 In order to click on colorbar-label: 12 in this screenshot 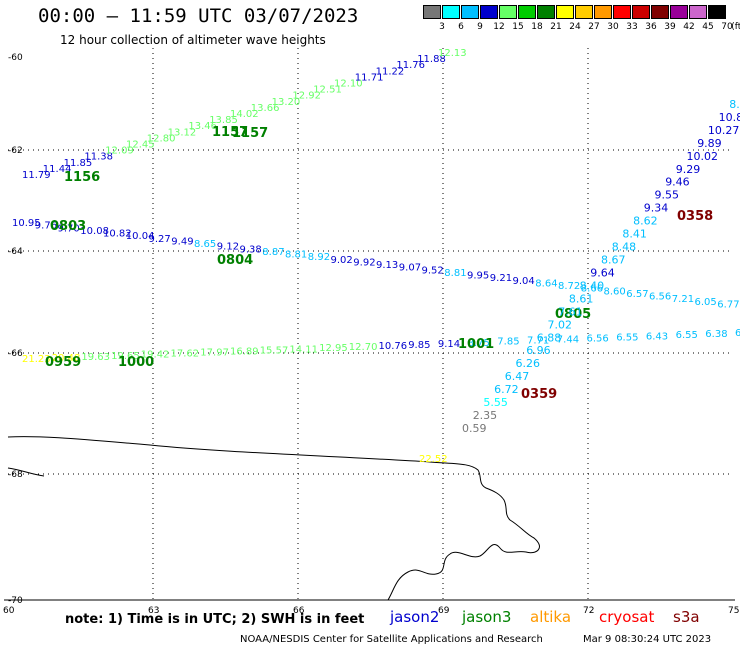, I will do `click(499, 27)`.